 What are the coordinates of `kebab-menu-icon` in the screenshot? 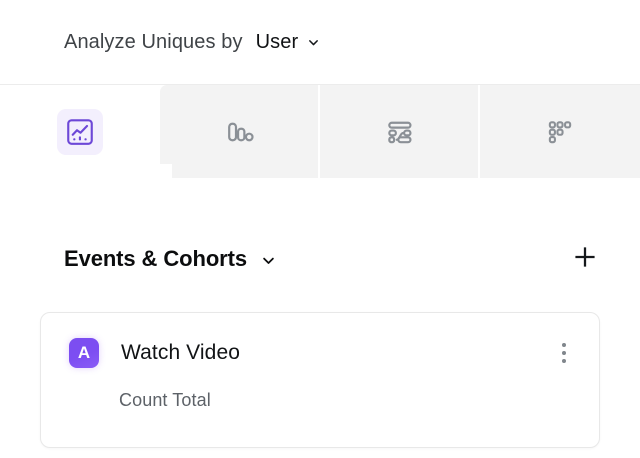 It's located at (564, 353).